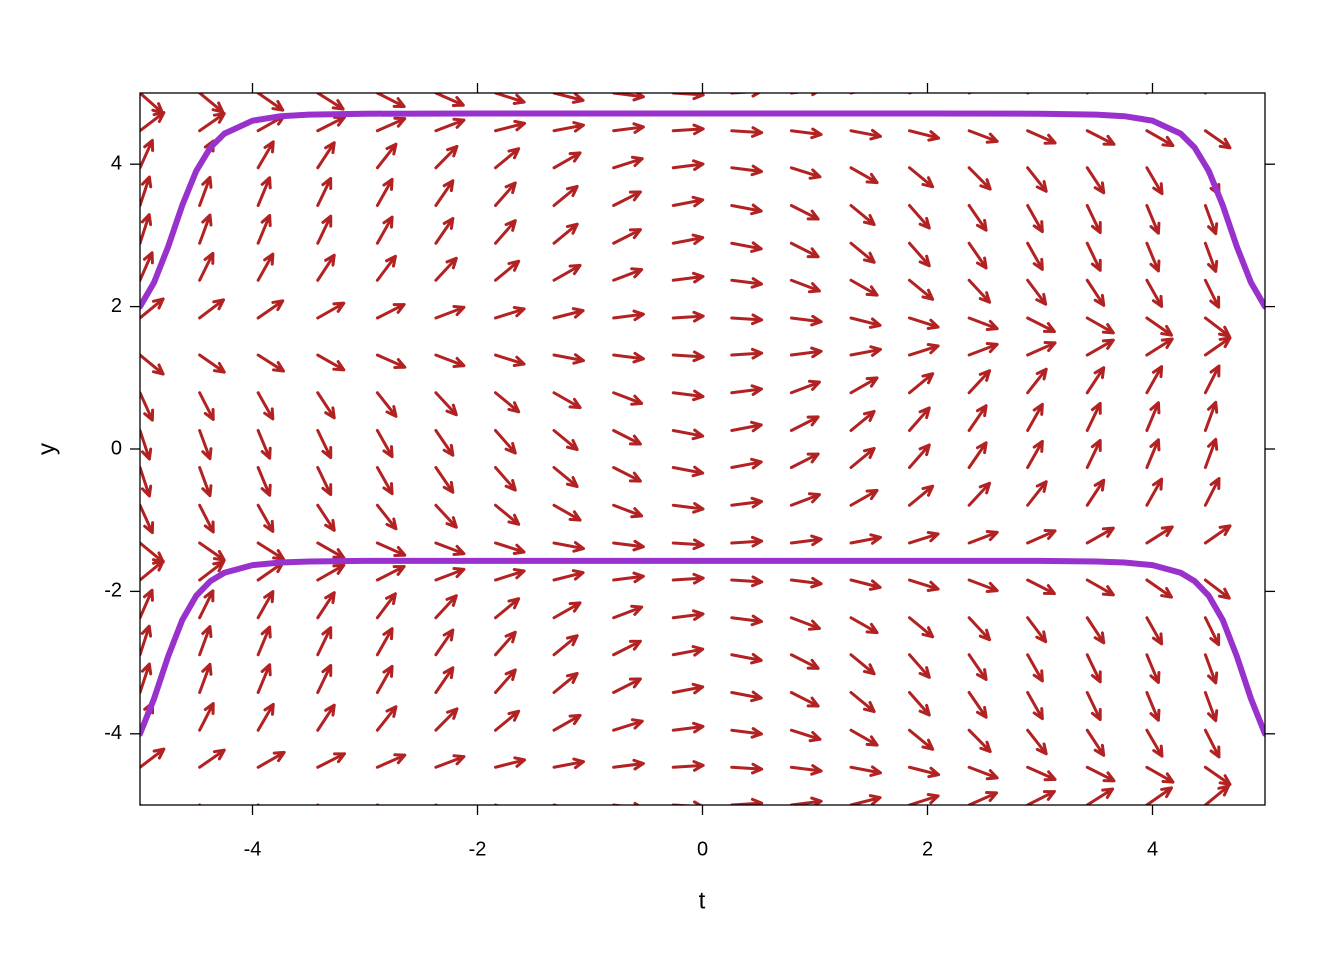 The height and width of the screenshot is (960, 1344). I want to click on y-axis-title: y, so click(46, 449).